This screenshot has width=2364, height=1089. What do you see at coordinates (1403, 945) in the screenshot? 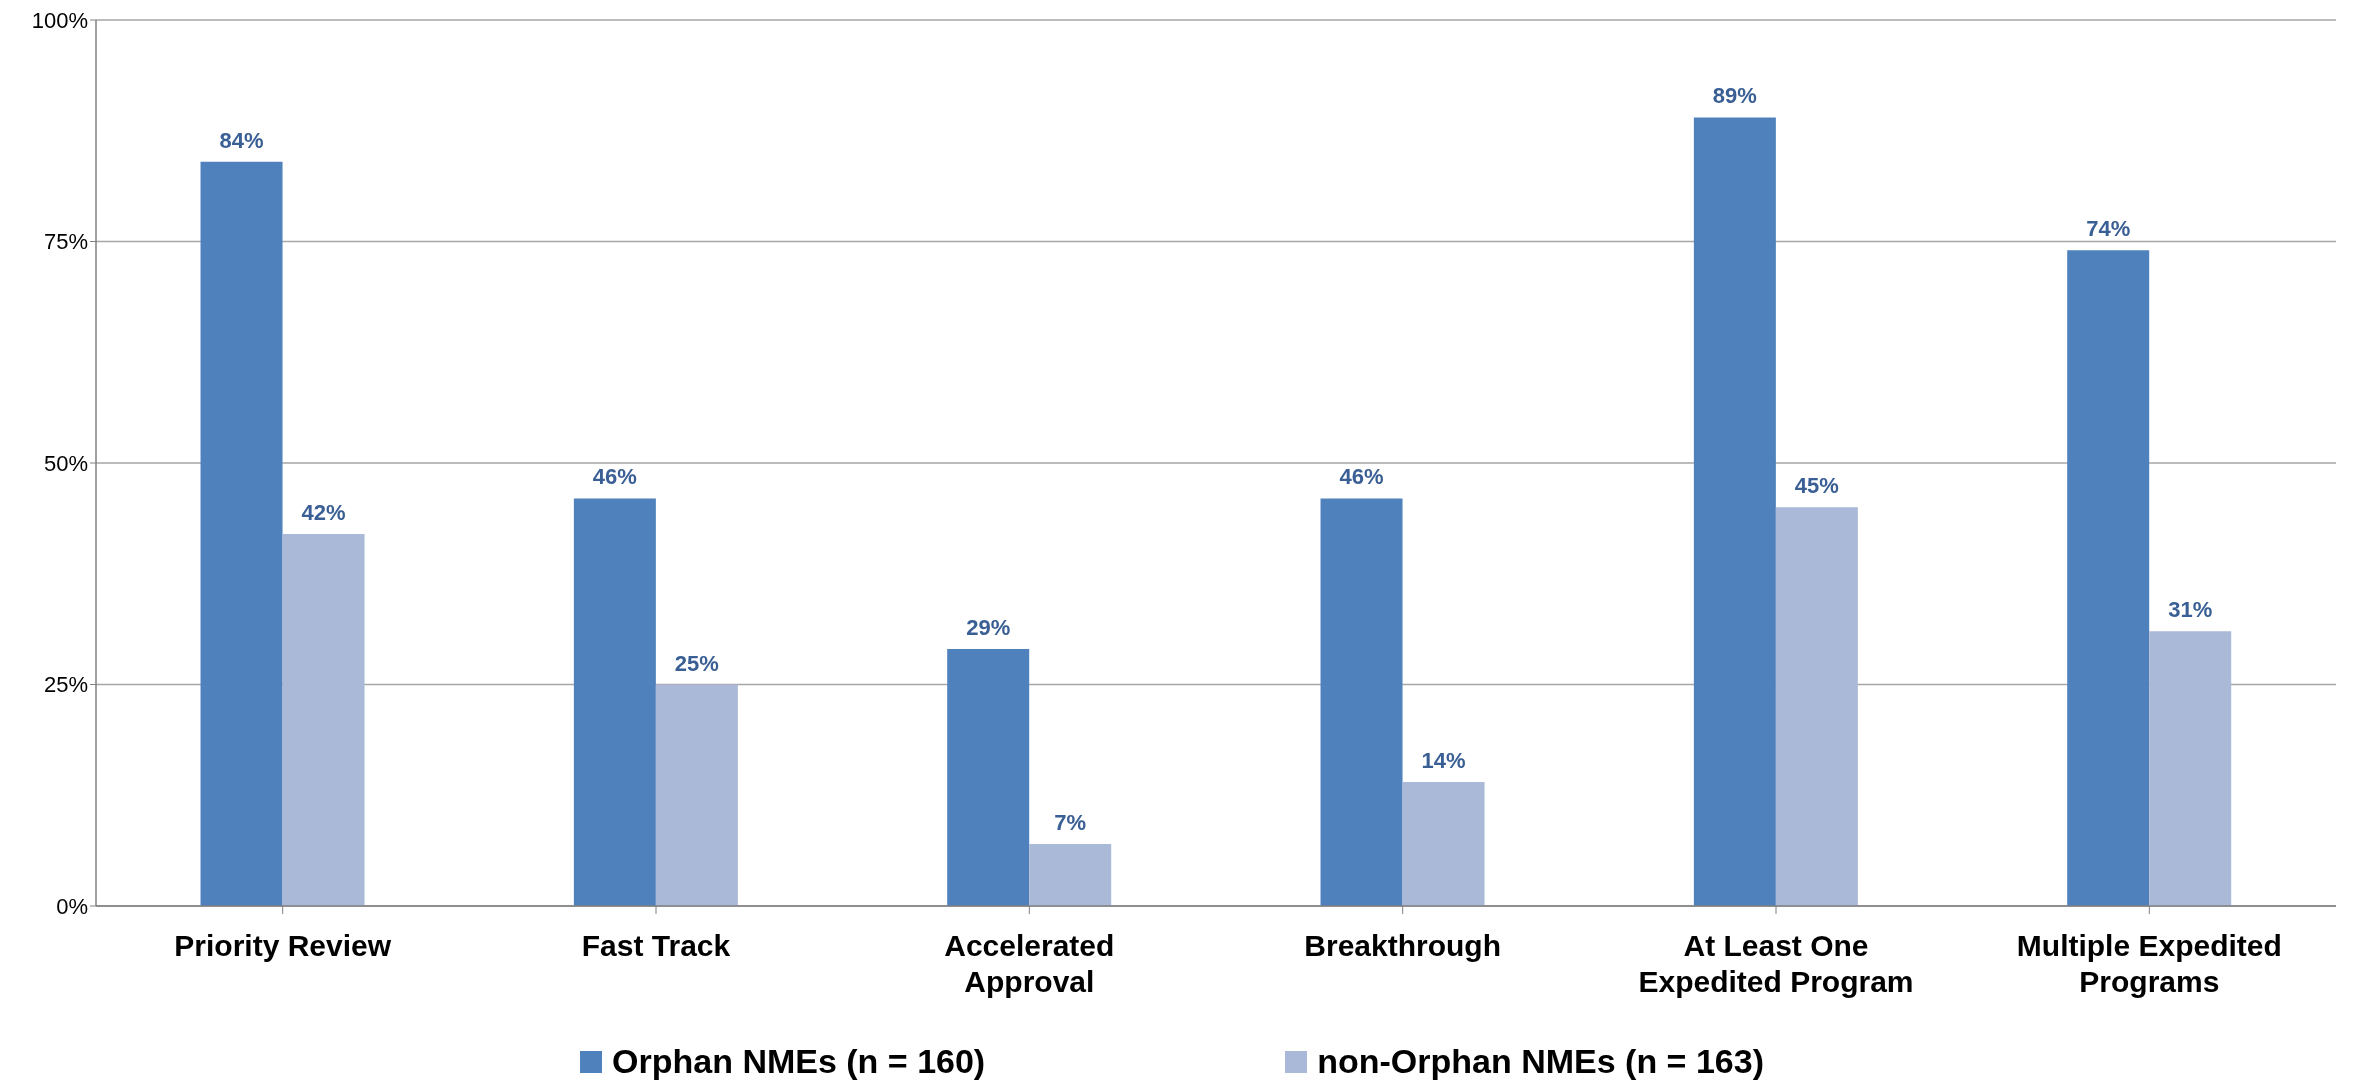
I see `x-tick-label: Breakthrough` at bounding box center [1403, 945].